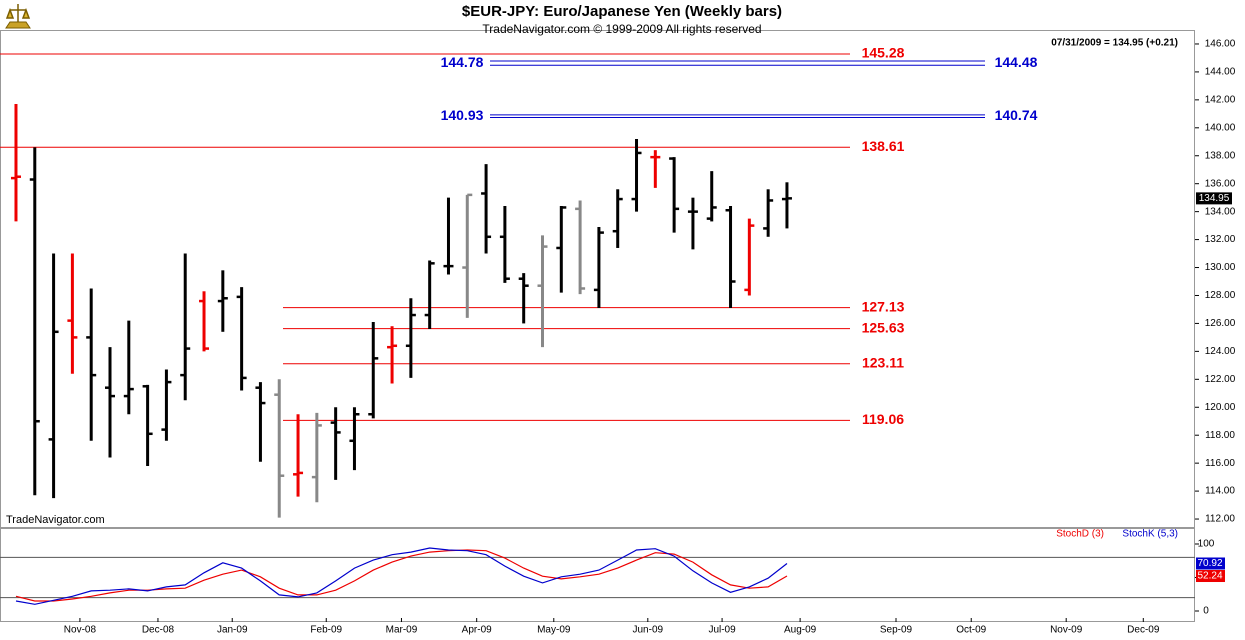 The image size is (1245, 640). Describe the element at coordinates (1066, 630) in the screenshot. I see `x-tick-label: Nov-09` at that location.